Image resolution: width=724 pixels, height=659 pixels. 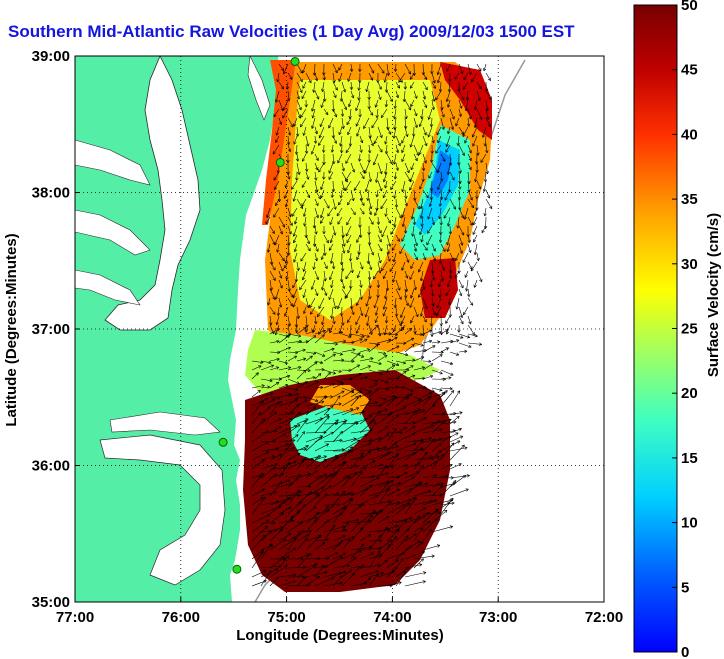 I want to click on y-tick-label: 39:00, so click(x=51, y=56).